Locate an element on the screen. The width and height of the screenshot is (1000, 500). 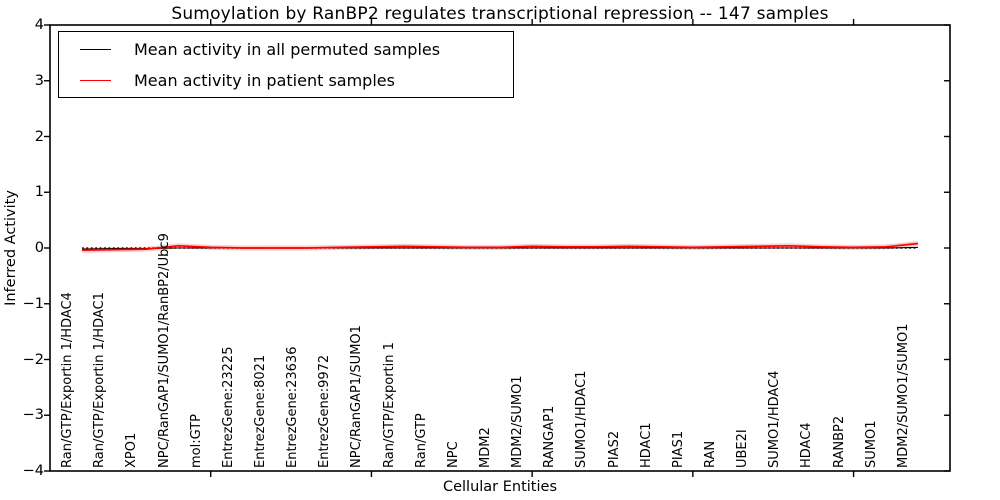
x-category-label: mol:GTP is located at coordinates (196, 441).